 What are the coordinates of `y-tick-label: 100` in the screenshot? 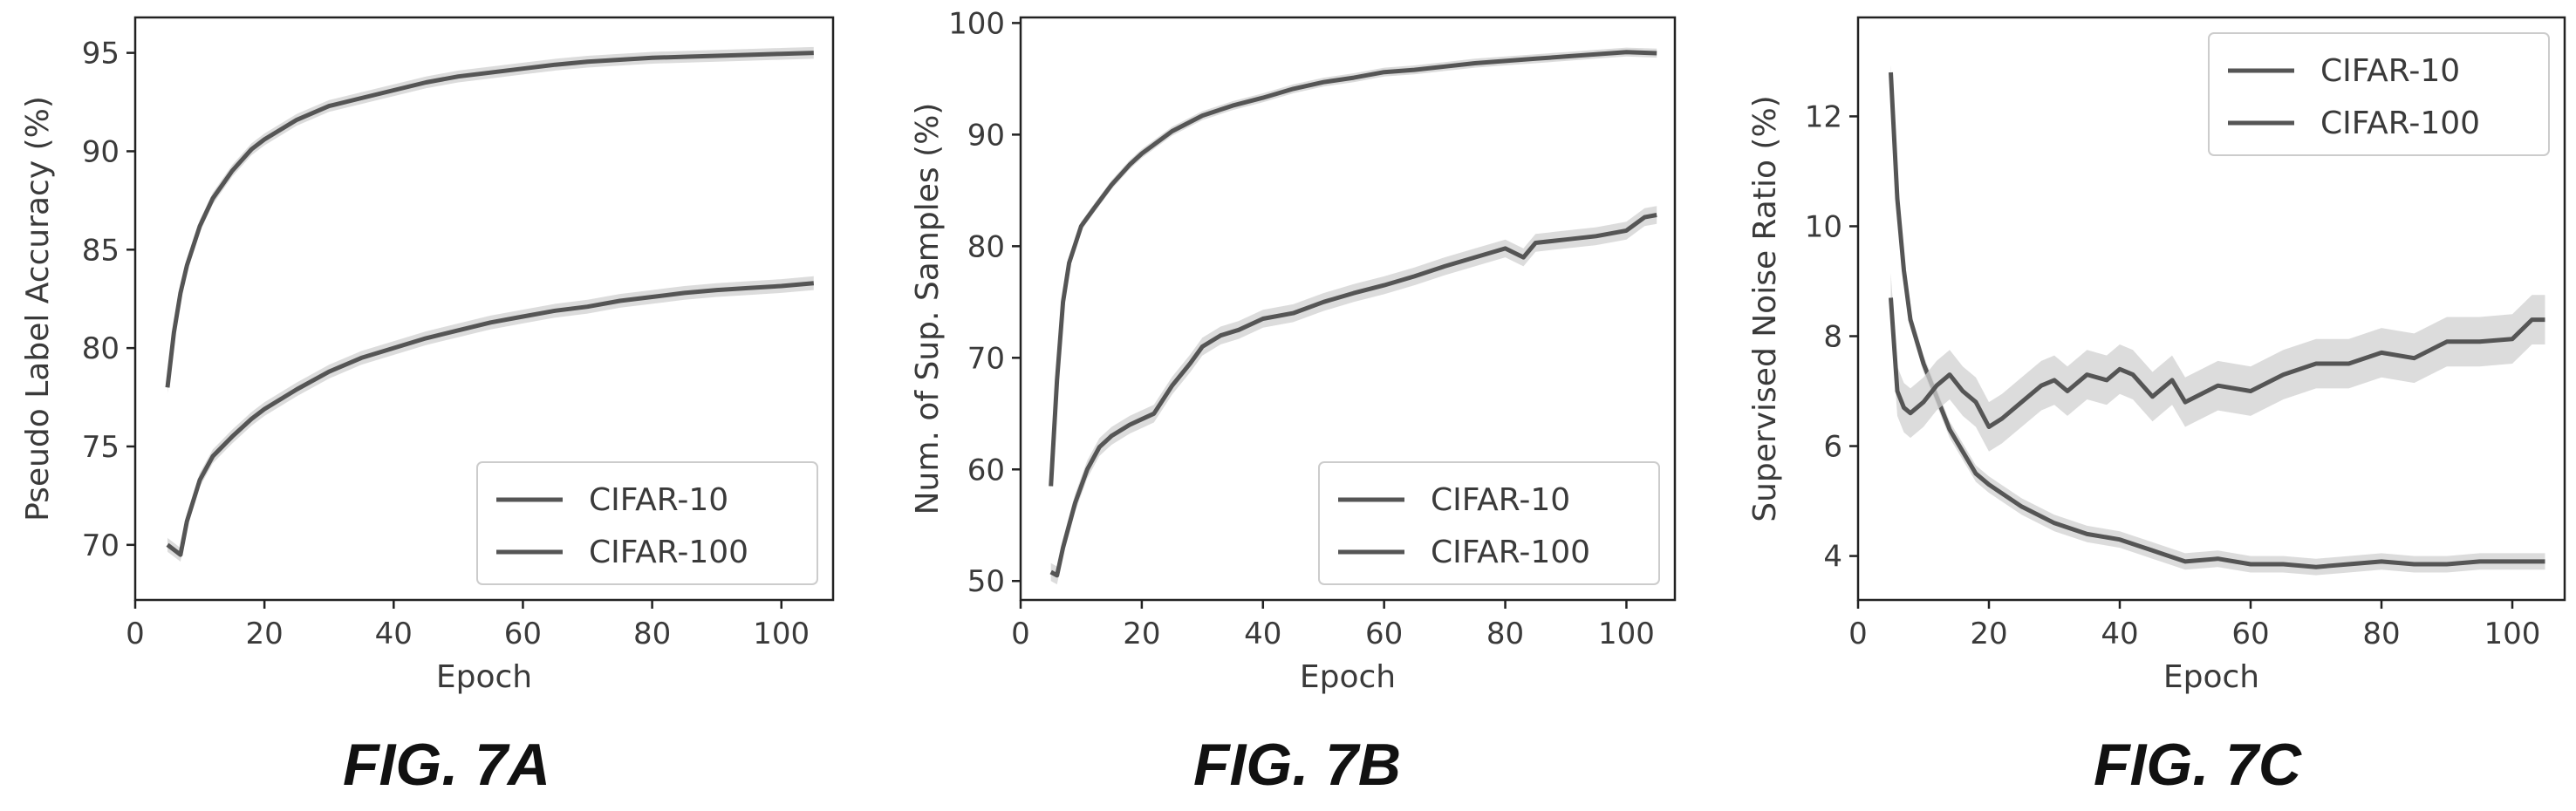 It's located at (976, 23).